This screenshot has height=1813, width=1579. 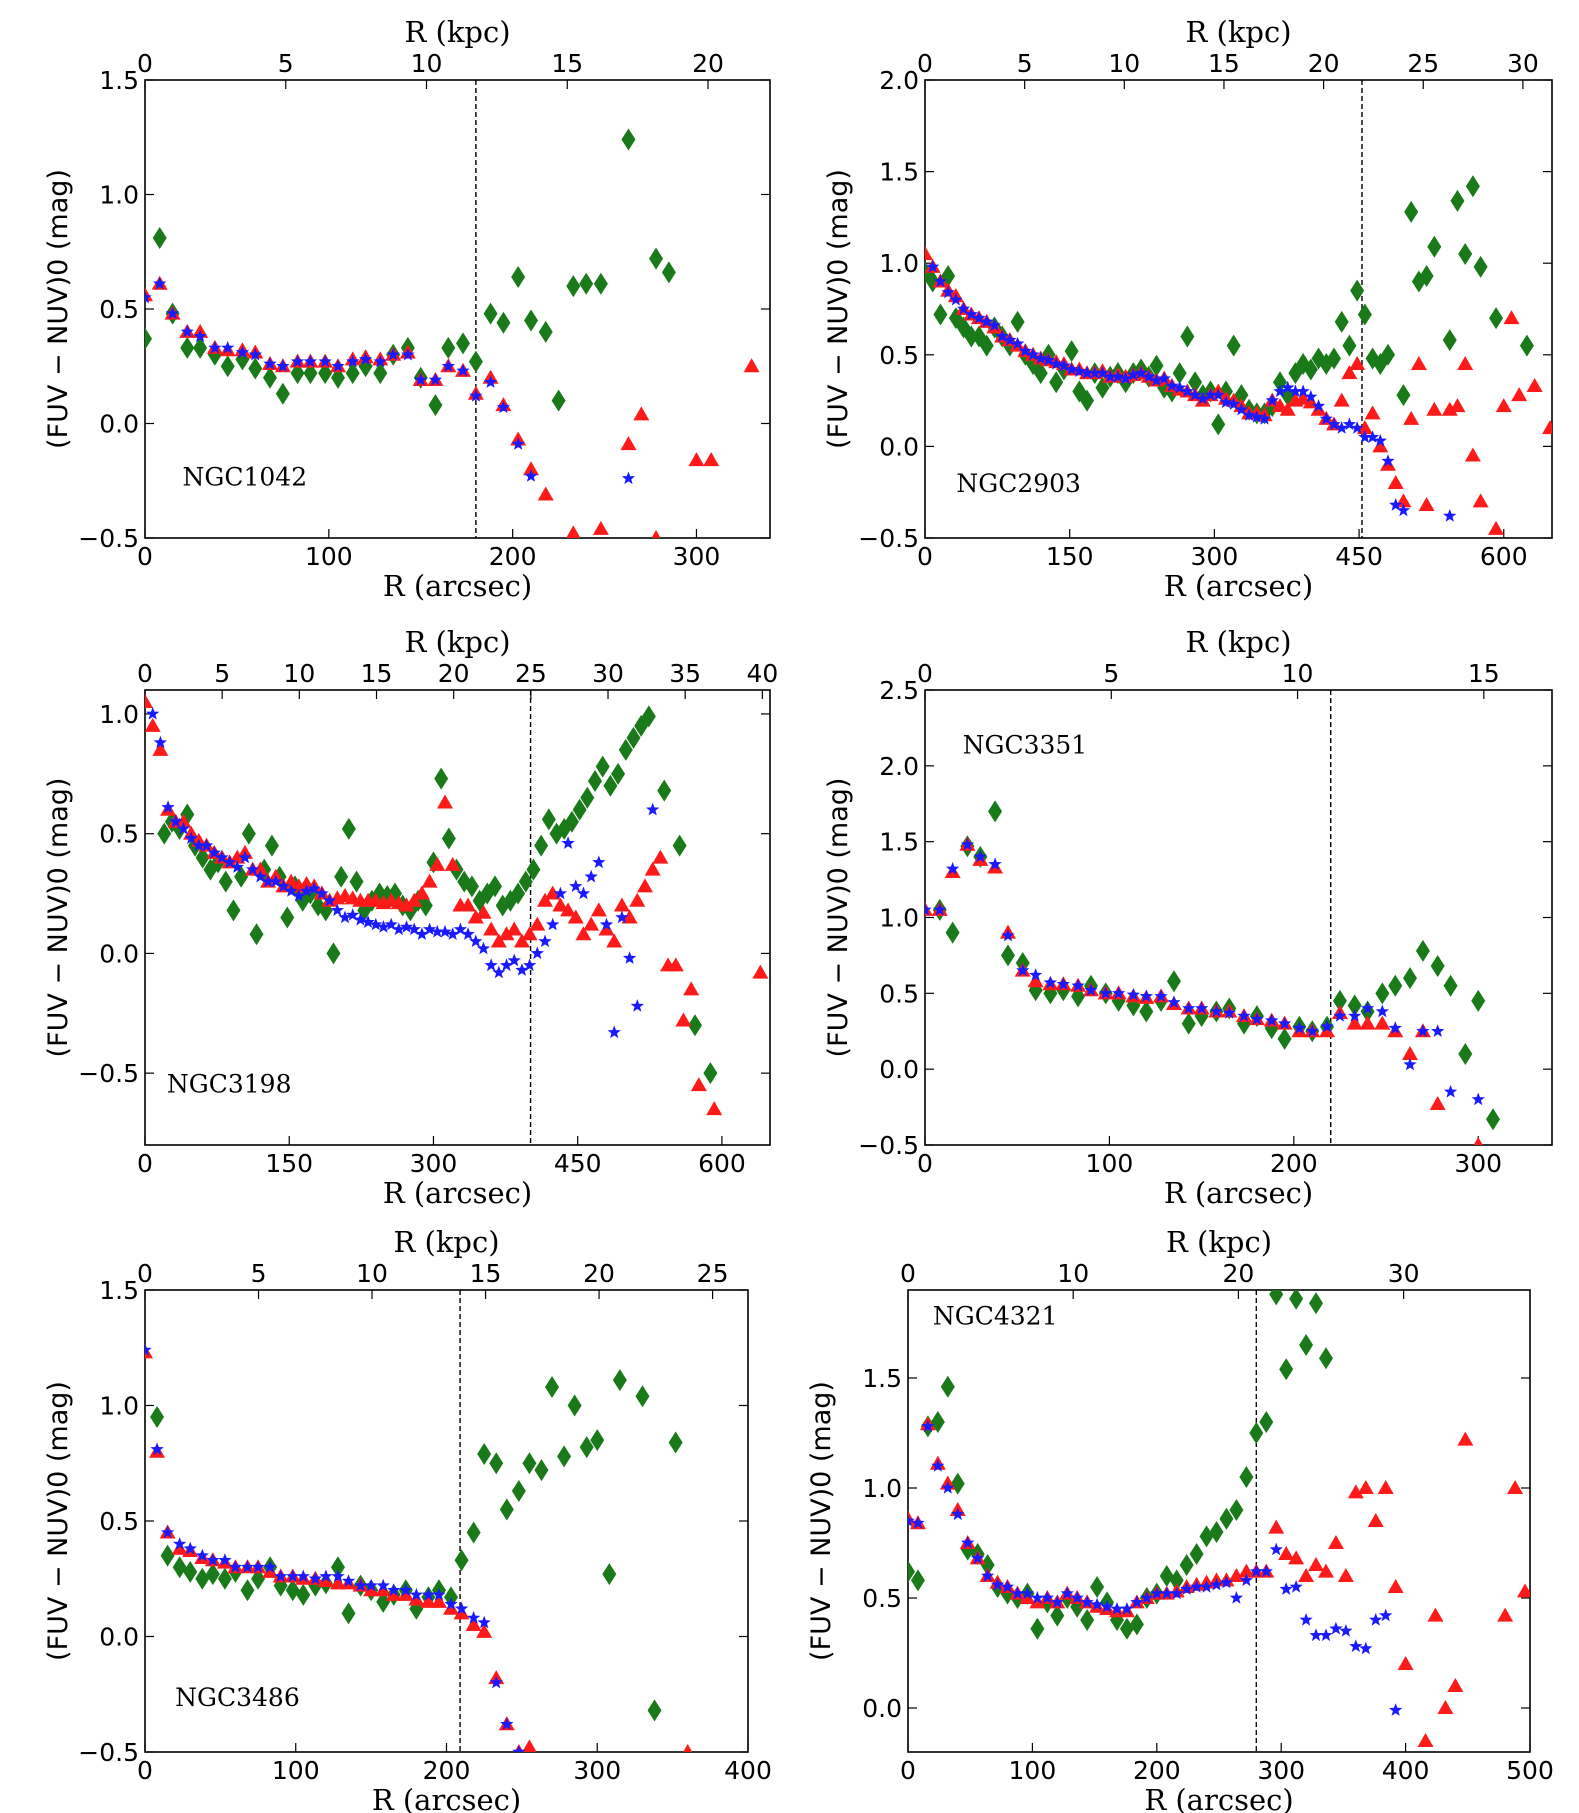 I want to click on x-tick-label: 0, so click(x=145, y=1163).